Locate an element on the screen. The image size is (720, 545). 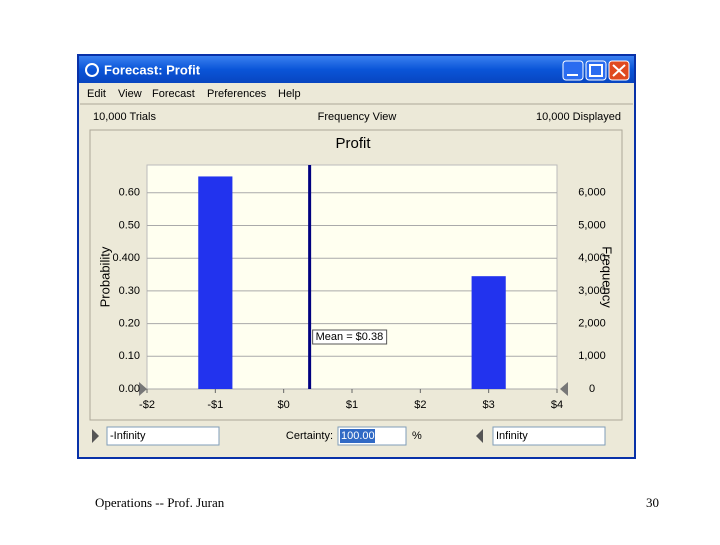
chart-title: Profit is located at coordinates (353, 143).